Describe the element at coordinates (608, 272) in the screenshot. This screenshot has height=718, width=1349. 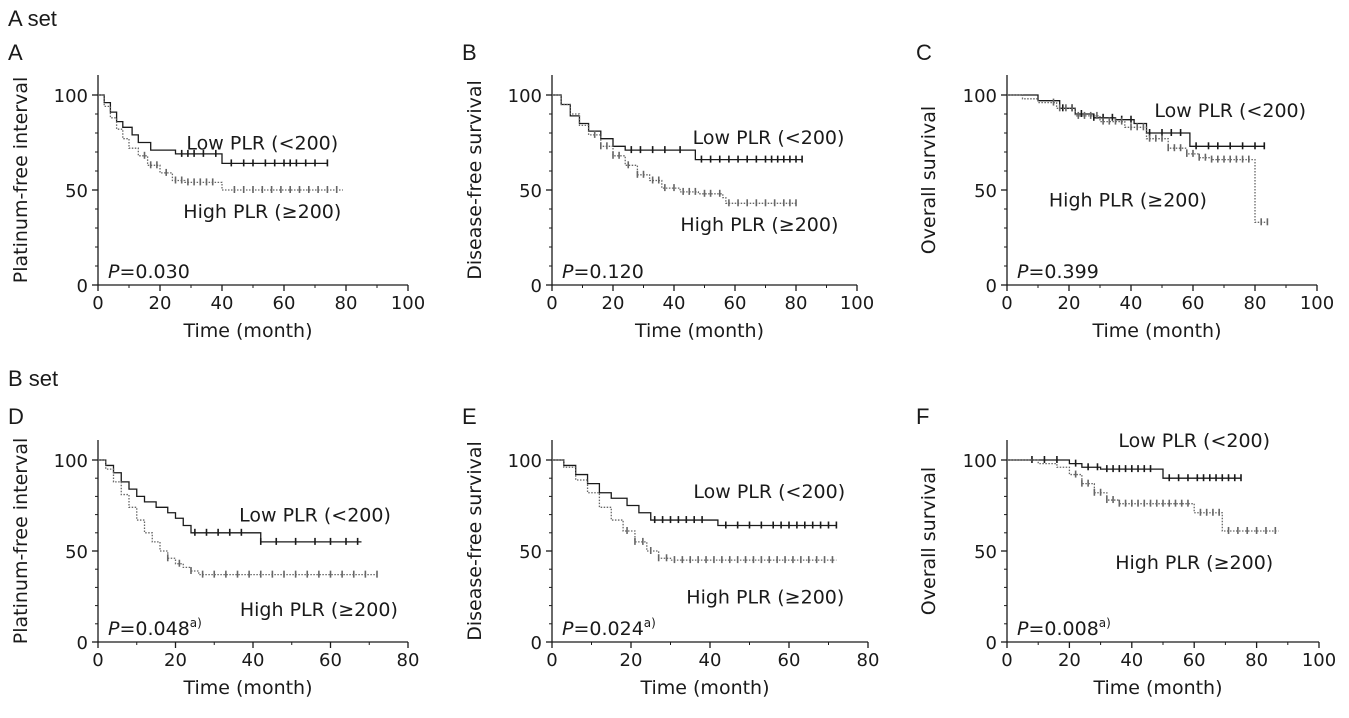
I see `p-value-number: =0.120` at that location.